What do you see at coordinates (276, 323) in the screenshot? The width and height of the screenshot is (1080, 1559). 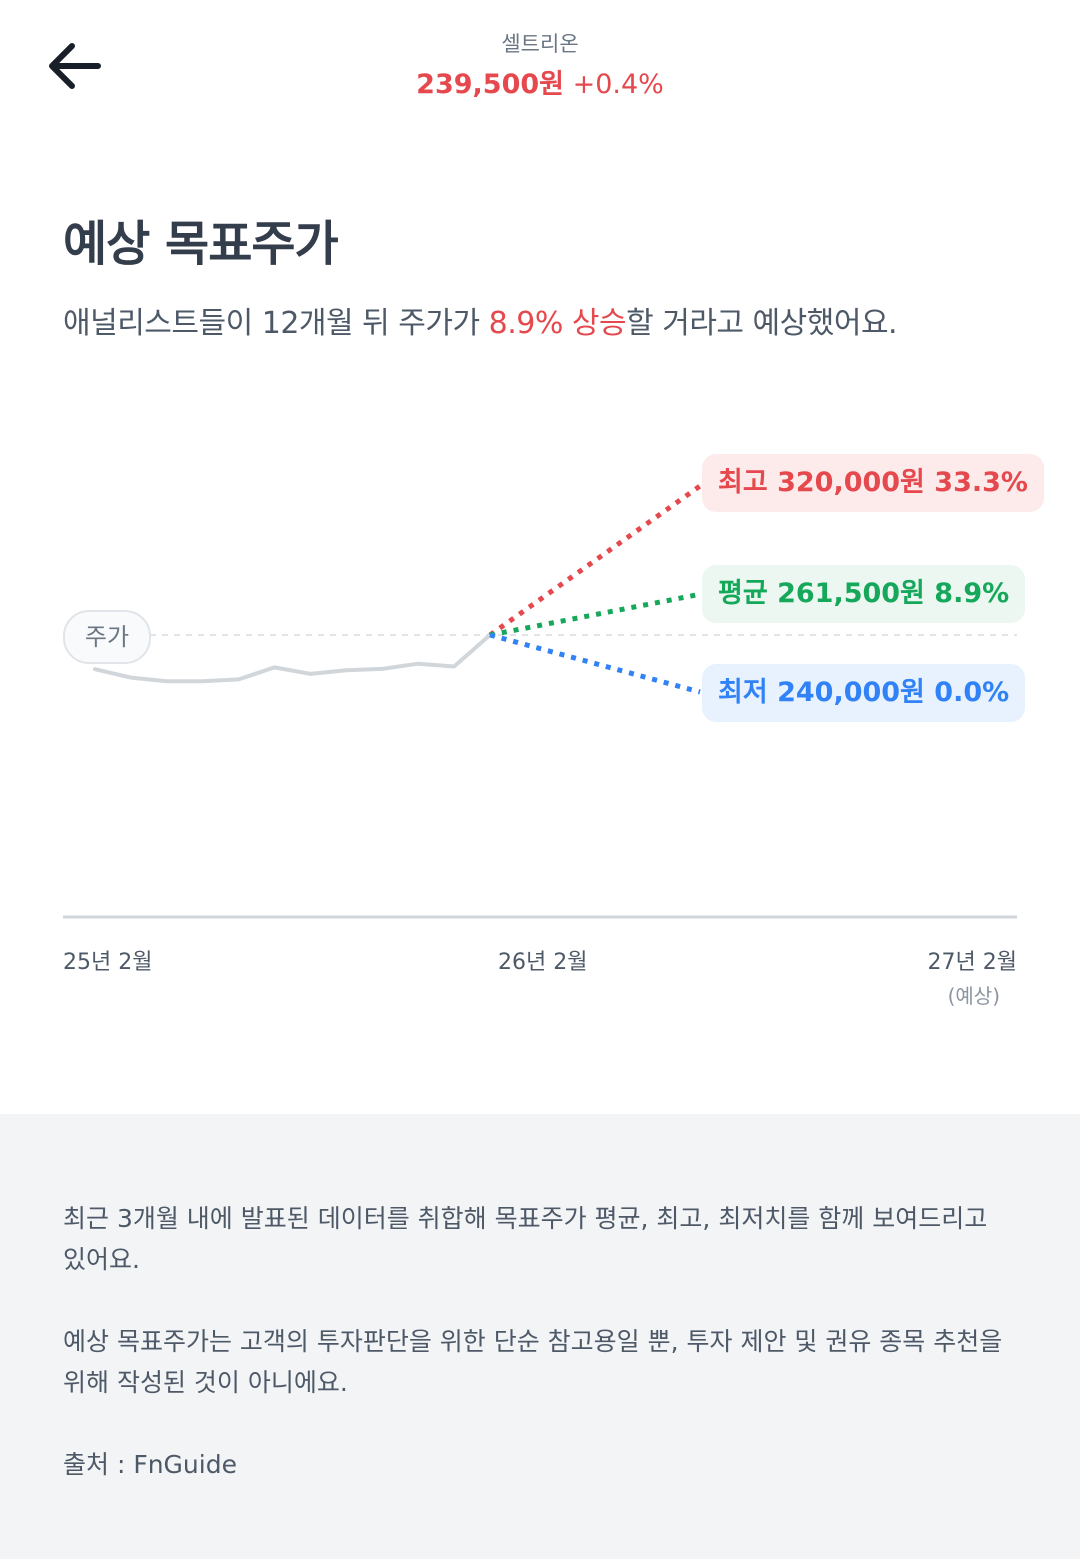 I see `summary-prefix: 애널리스트들이 12개월 뒤 주가가` at bounding box center [276, 323].